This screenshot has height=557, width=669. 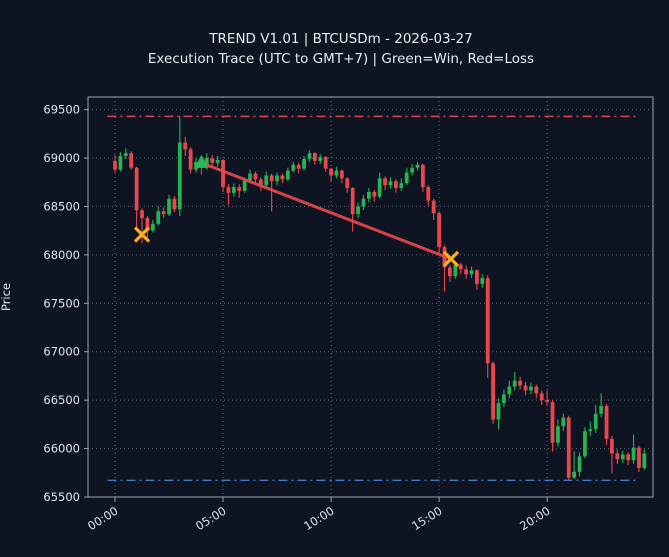 I want to click on x-tick-label: 10:00, so click(x=319, y=518).